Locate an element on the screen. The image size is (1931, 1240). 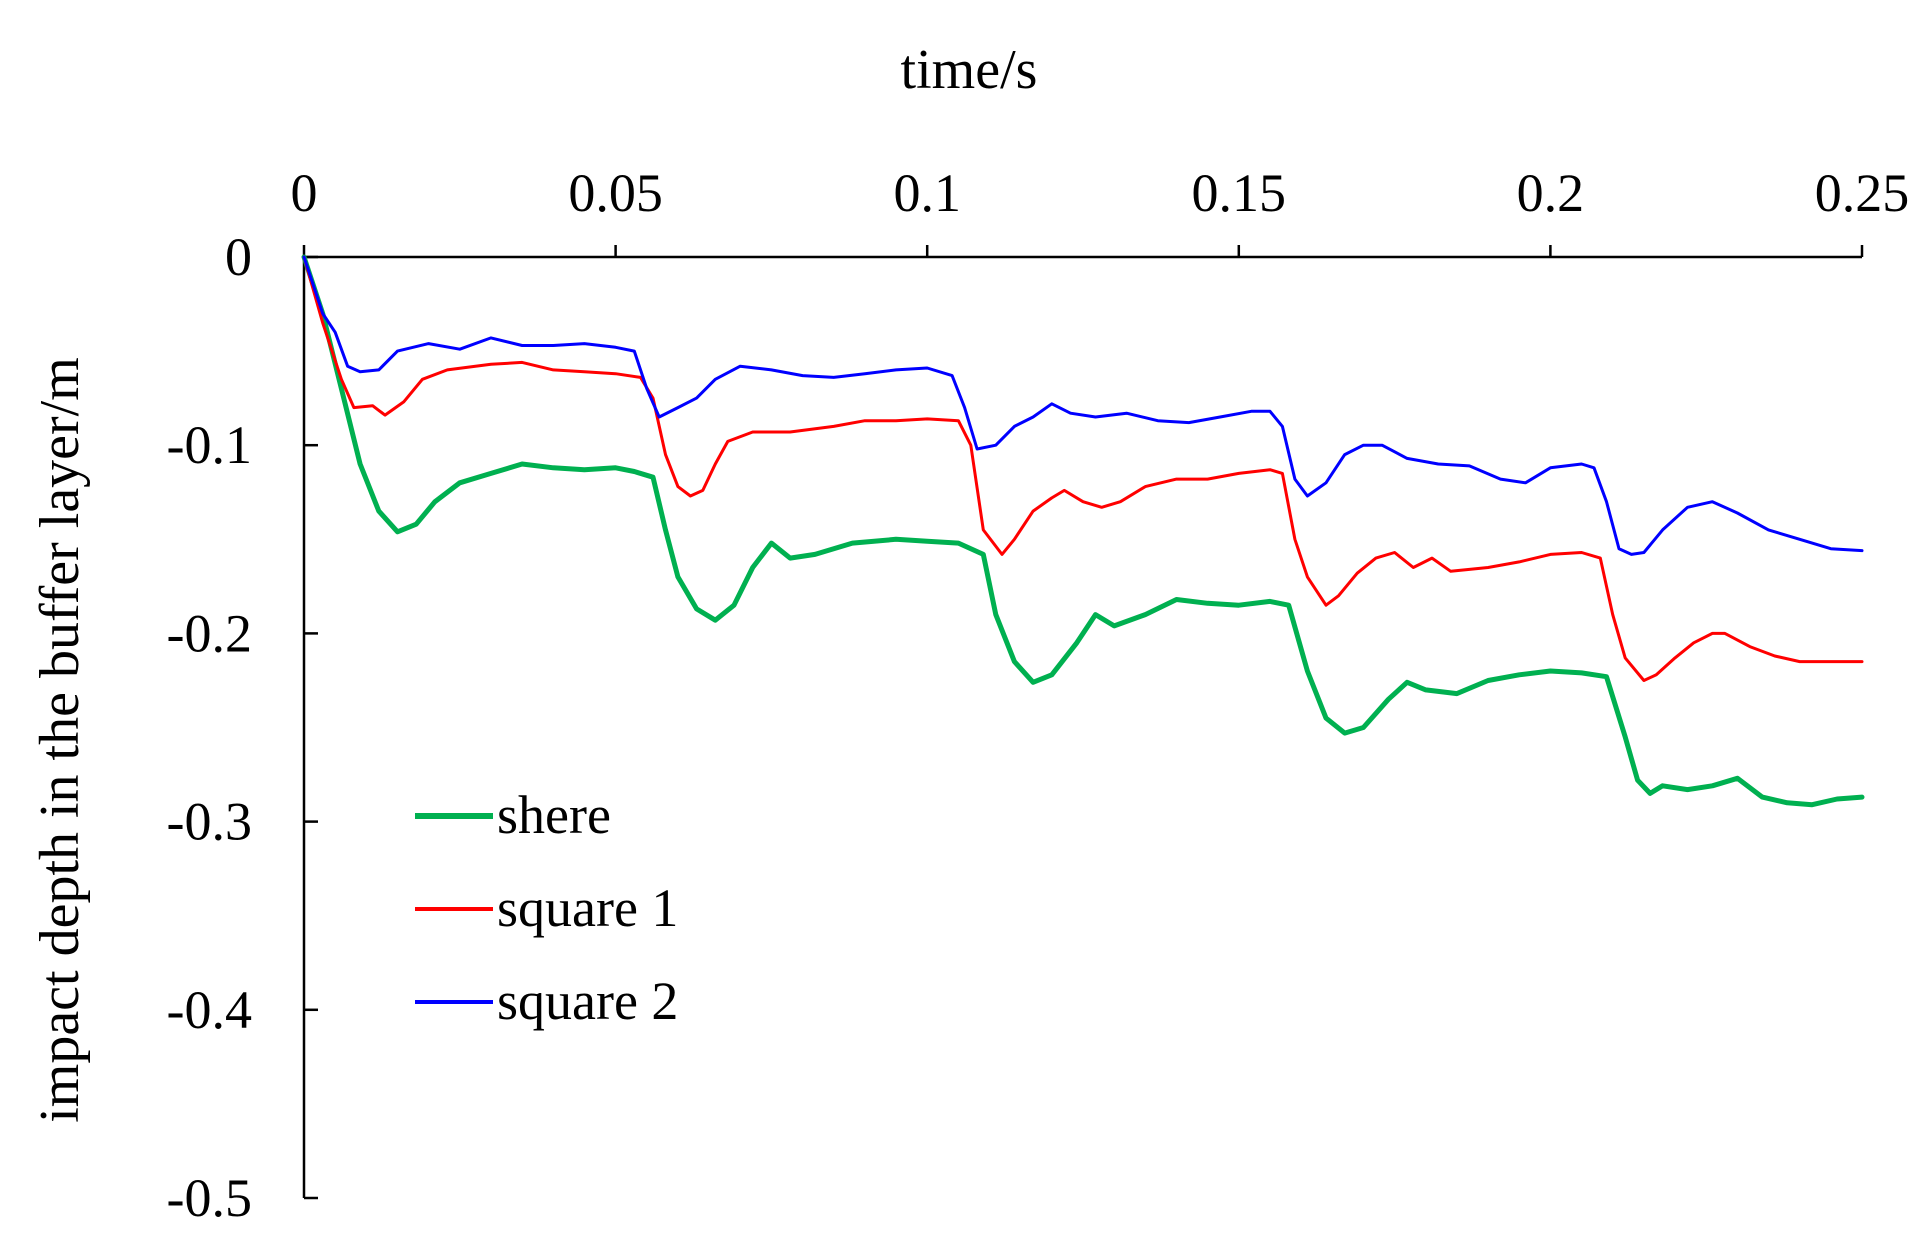
legend-label: square 1 is located at coordinates (587, 908).